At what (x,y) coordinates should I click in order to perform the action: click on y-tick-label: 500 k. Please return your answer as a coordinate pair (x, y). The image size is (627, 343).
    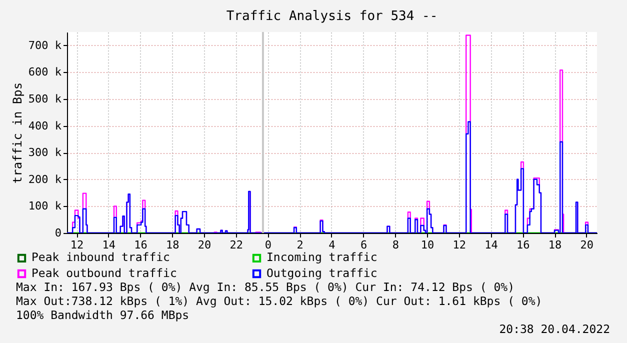
    Looking at the image, I should click on (45, 99).